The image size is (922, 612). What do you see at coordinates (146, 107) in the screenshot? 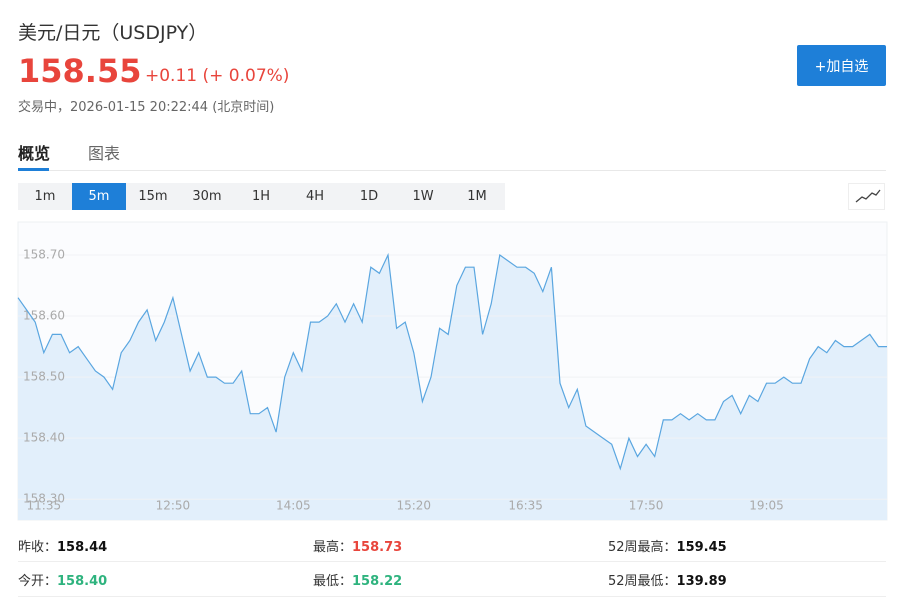
I see `status: 交易中，2026-01-15 20:22:44 (北京时间)` at bounding box center [146, 107].